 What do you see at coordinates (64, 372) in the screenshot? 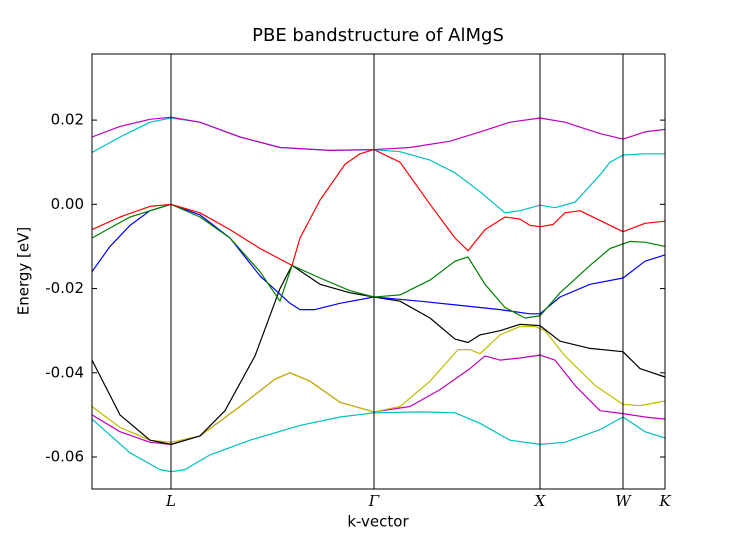
I see `y-tick-label: -0.04` at bounding box center [64, 372].